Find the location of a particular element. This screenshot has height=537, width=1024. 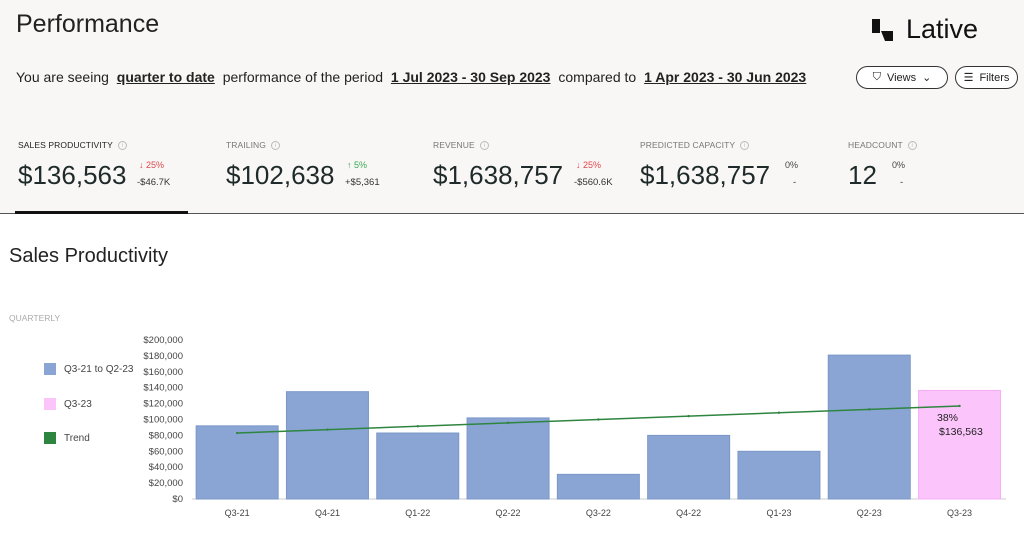

metric-value: $136,563 is located at coordinates (72, 175).